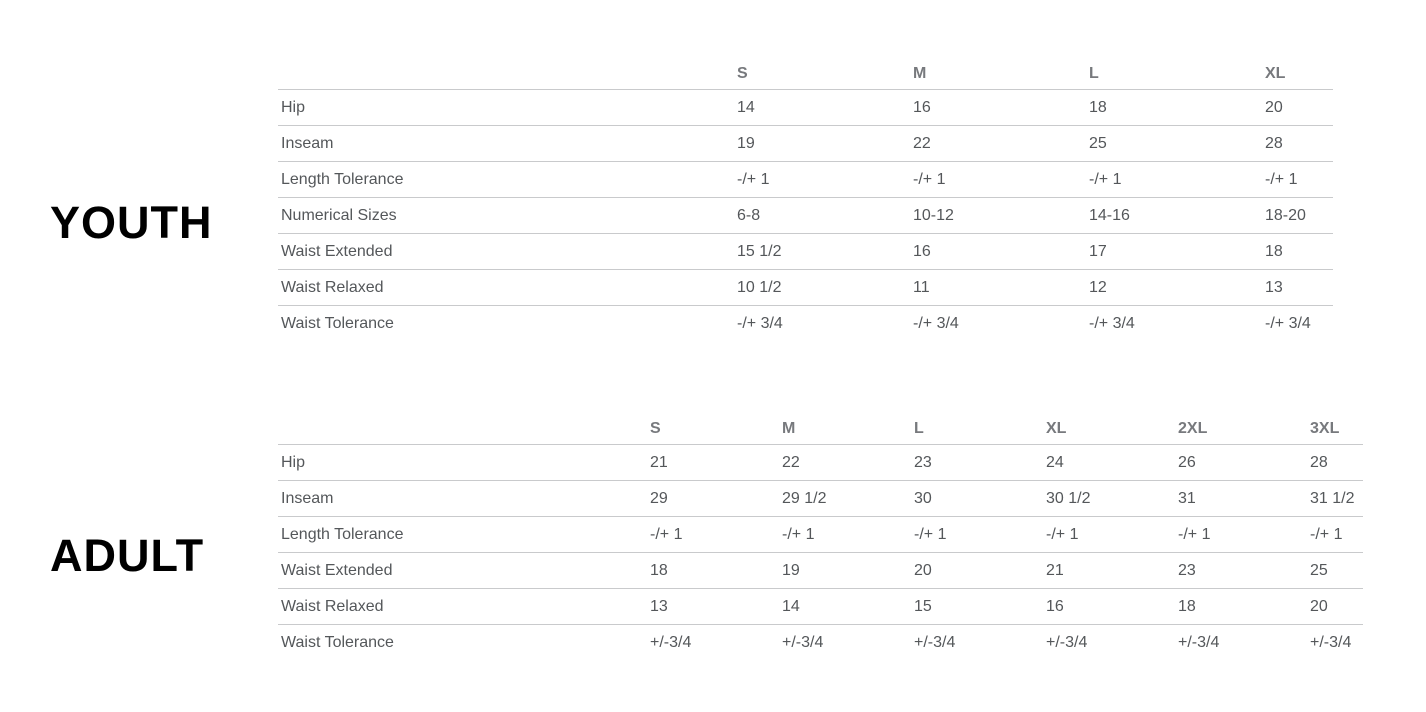  Describe the element at coordinates (998, 74) in the screenshot. I see `size-column-header: M` at that location.